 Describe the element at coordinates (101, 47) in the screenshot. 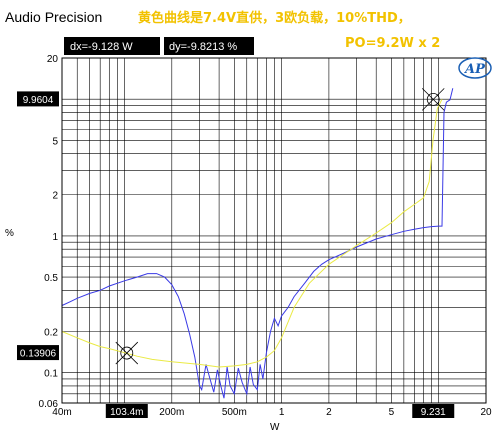

I see `dx-readout: dx=-9.128 W` at that location.